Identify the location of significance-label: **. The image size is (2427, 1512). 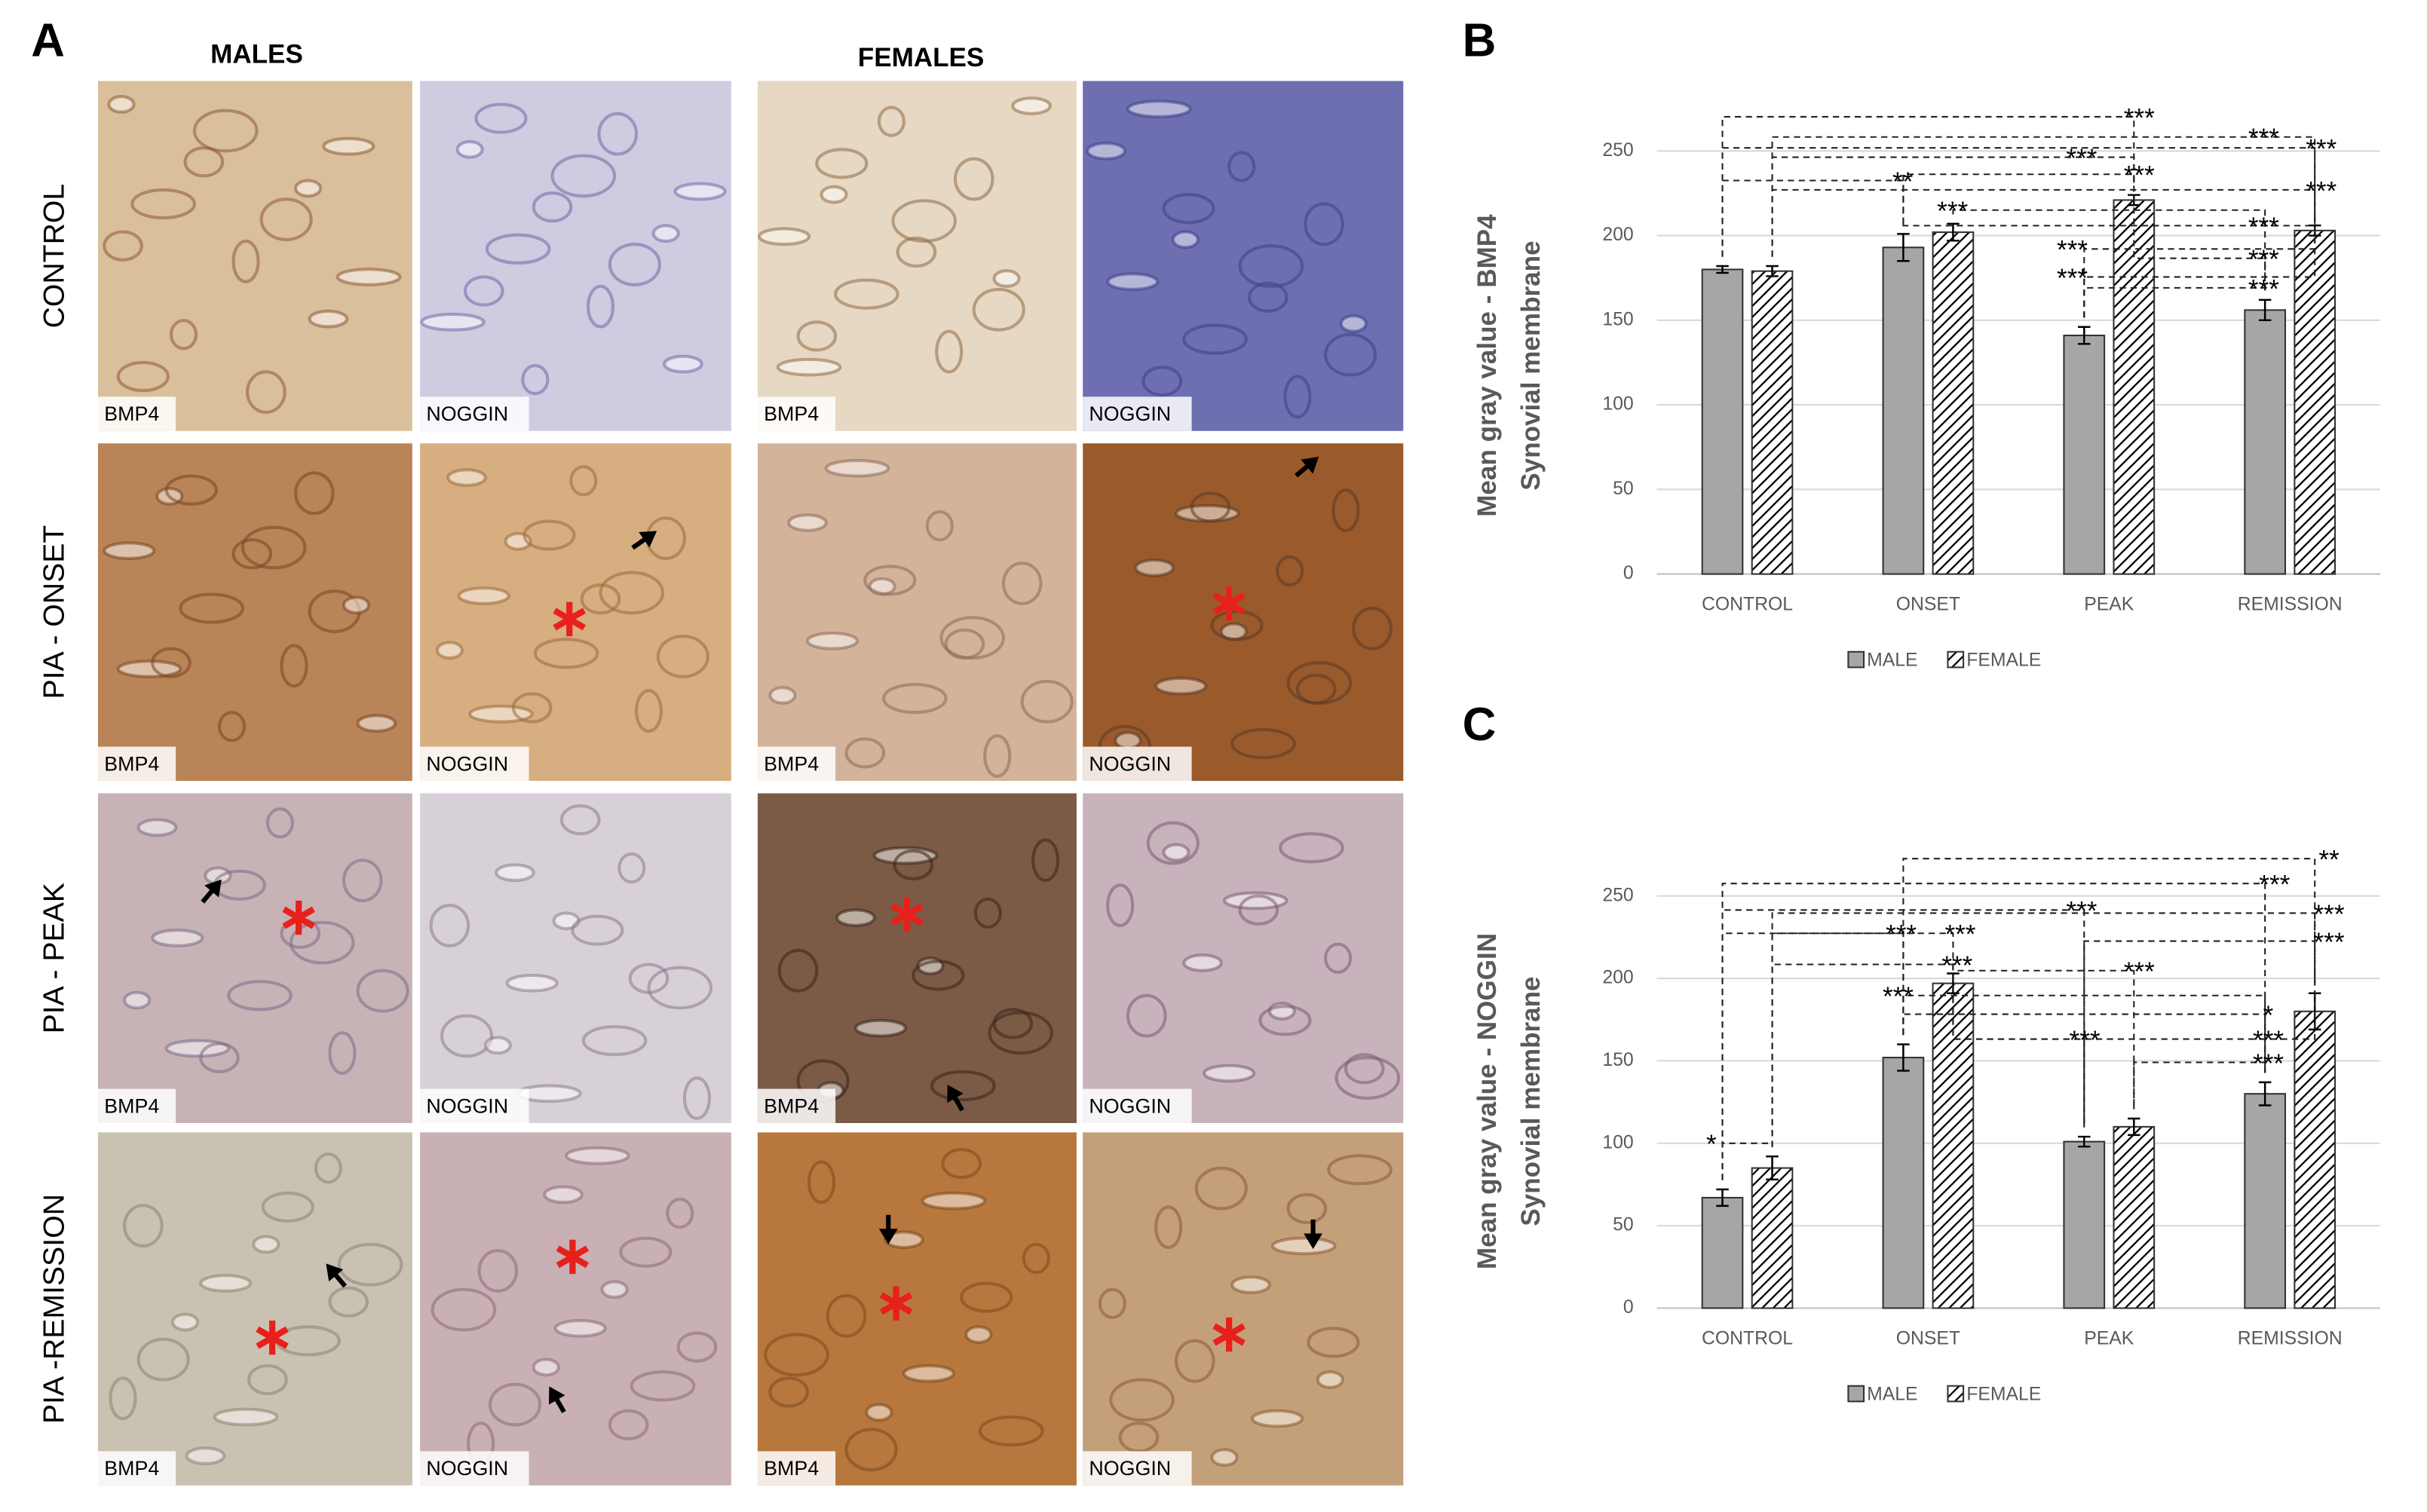
(1903, 182).